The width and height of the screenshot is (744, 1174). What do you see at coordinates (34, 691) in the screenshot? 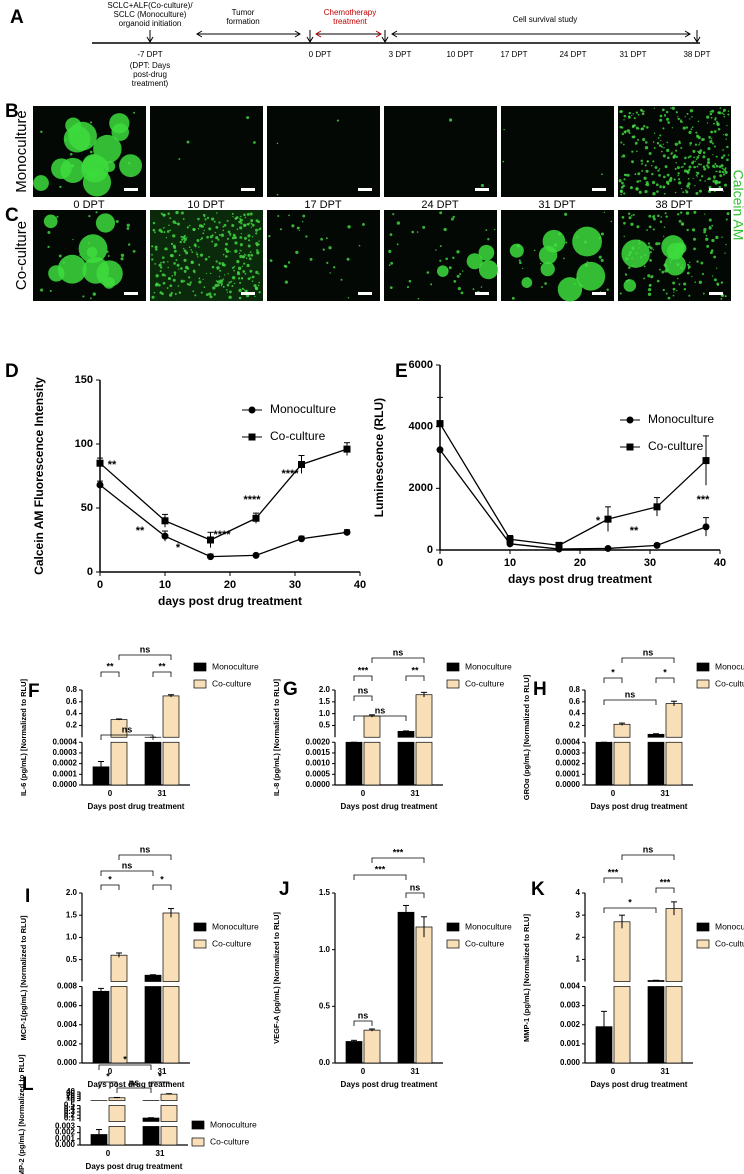
I see `panel-letter: F` at bounding box center [34, 691].